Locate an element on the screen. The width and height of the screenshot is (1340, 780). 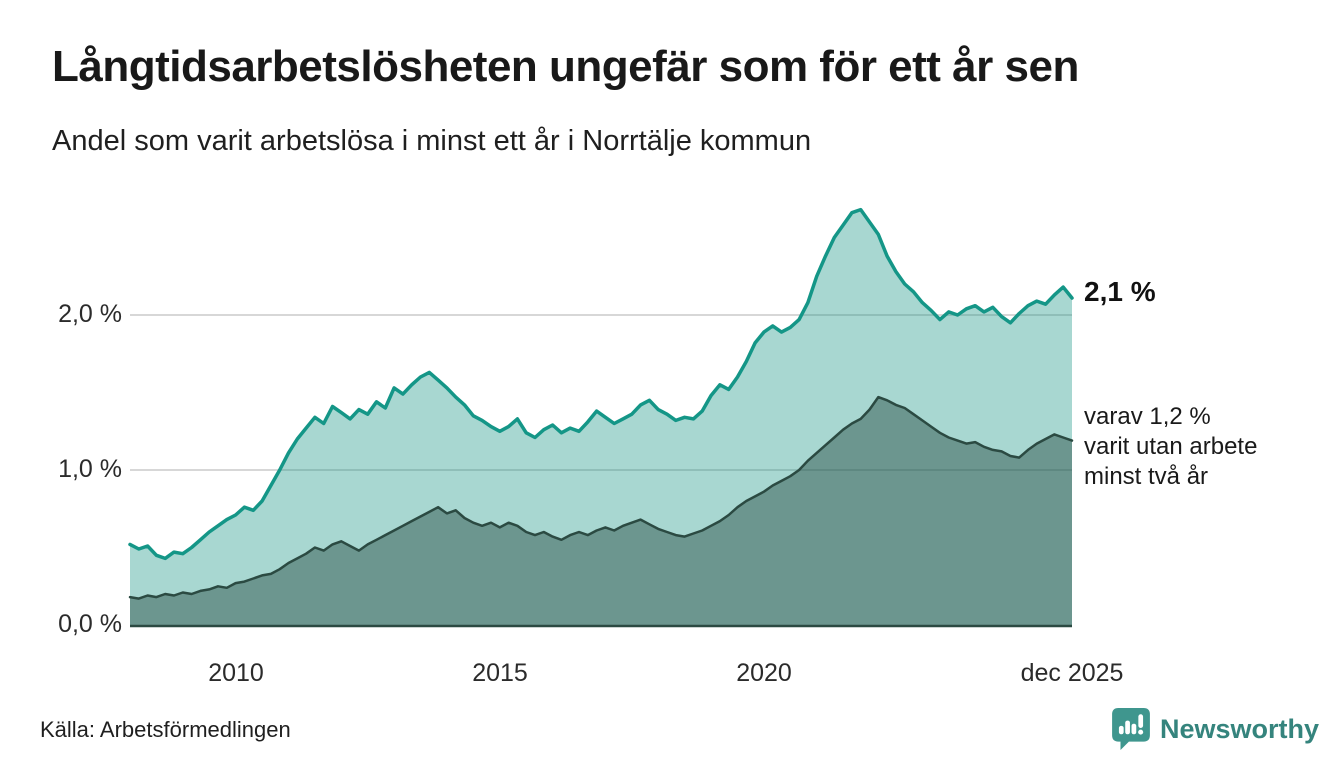
newsworthy-logo: Newsworthy is located at coordinates (1215, 729).